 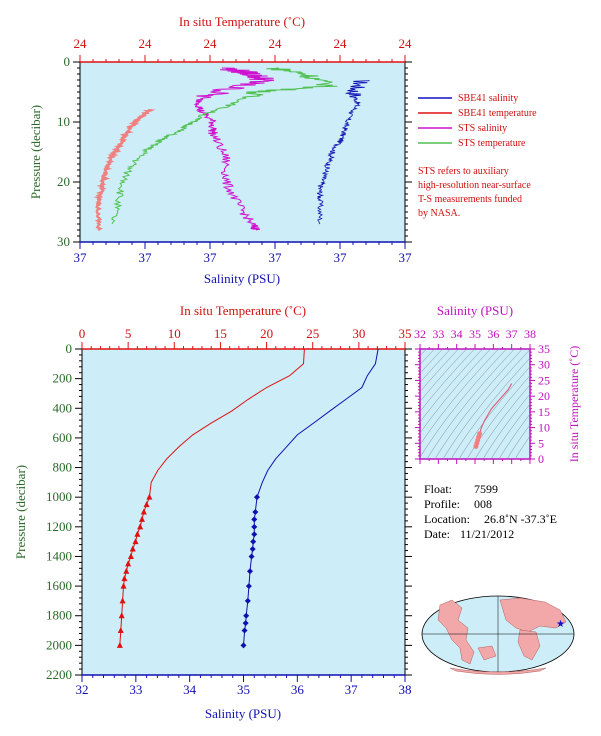 I want to click on ts-x-ticklabel: 36, so click(x=493, y=334).